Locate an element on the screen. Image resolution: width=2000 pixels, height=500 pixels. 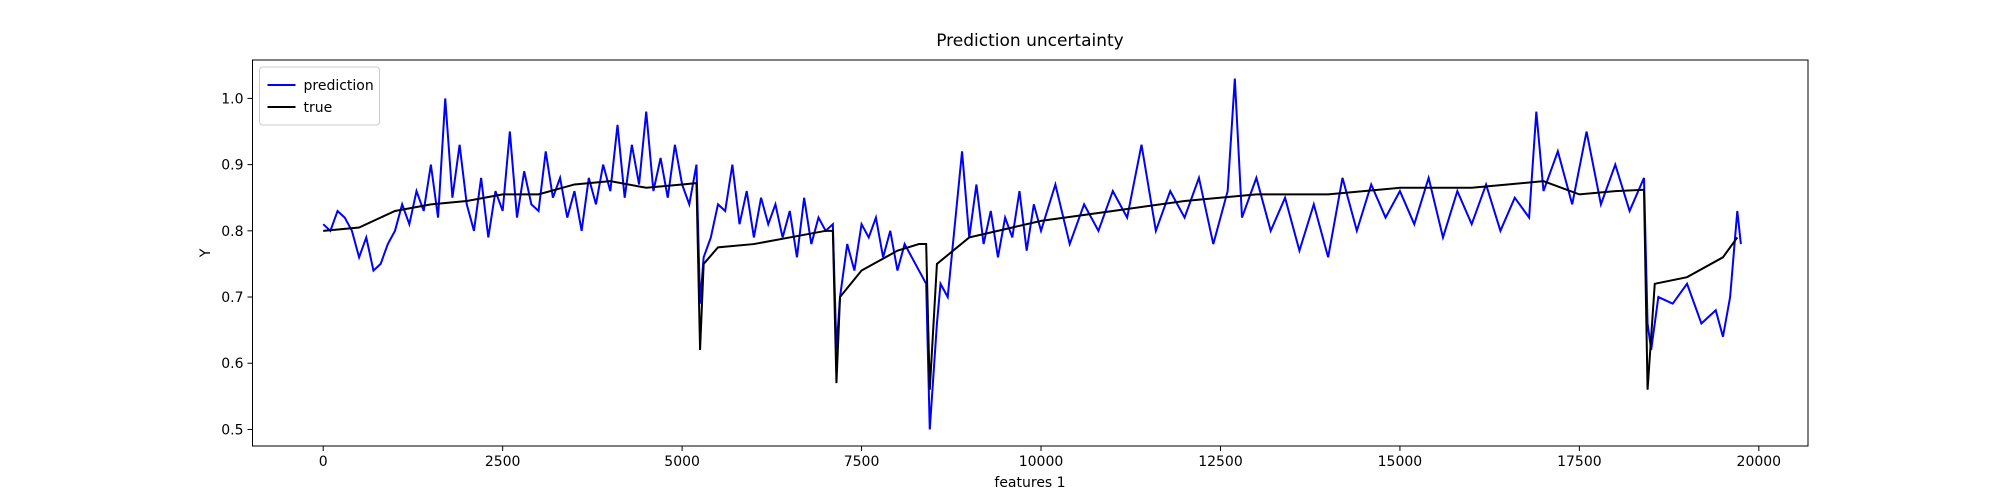
x-axis-label: features 1 is located at coordinates (1029, 483).